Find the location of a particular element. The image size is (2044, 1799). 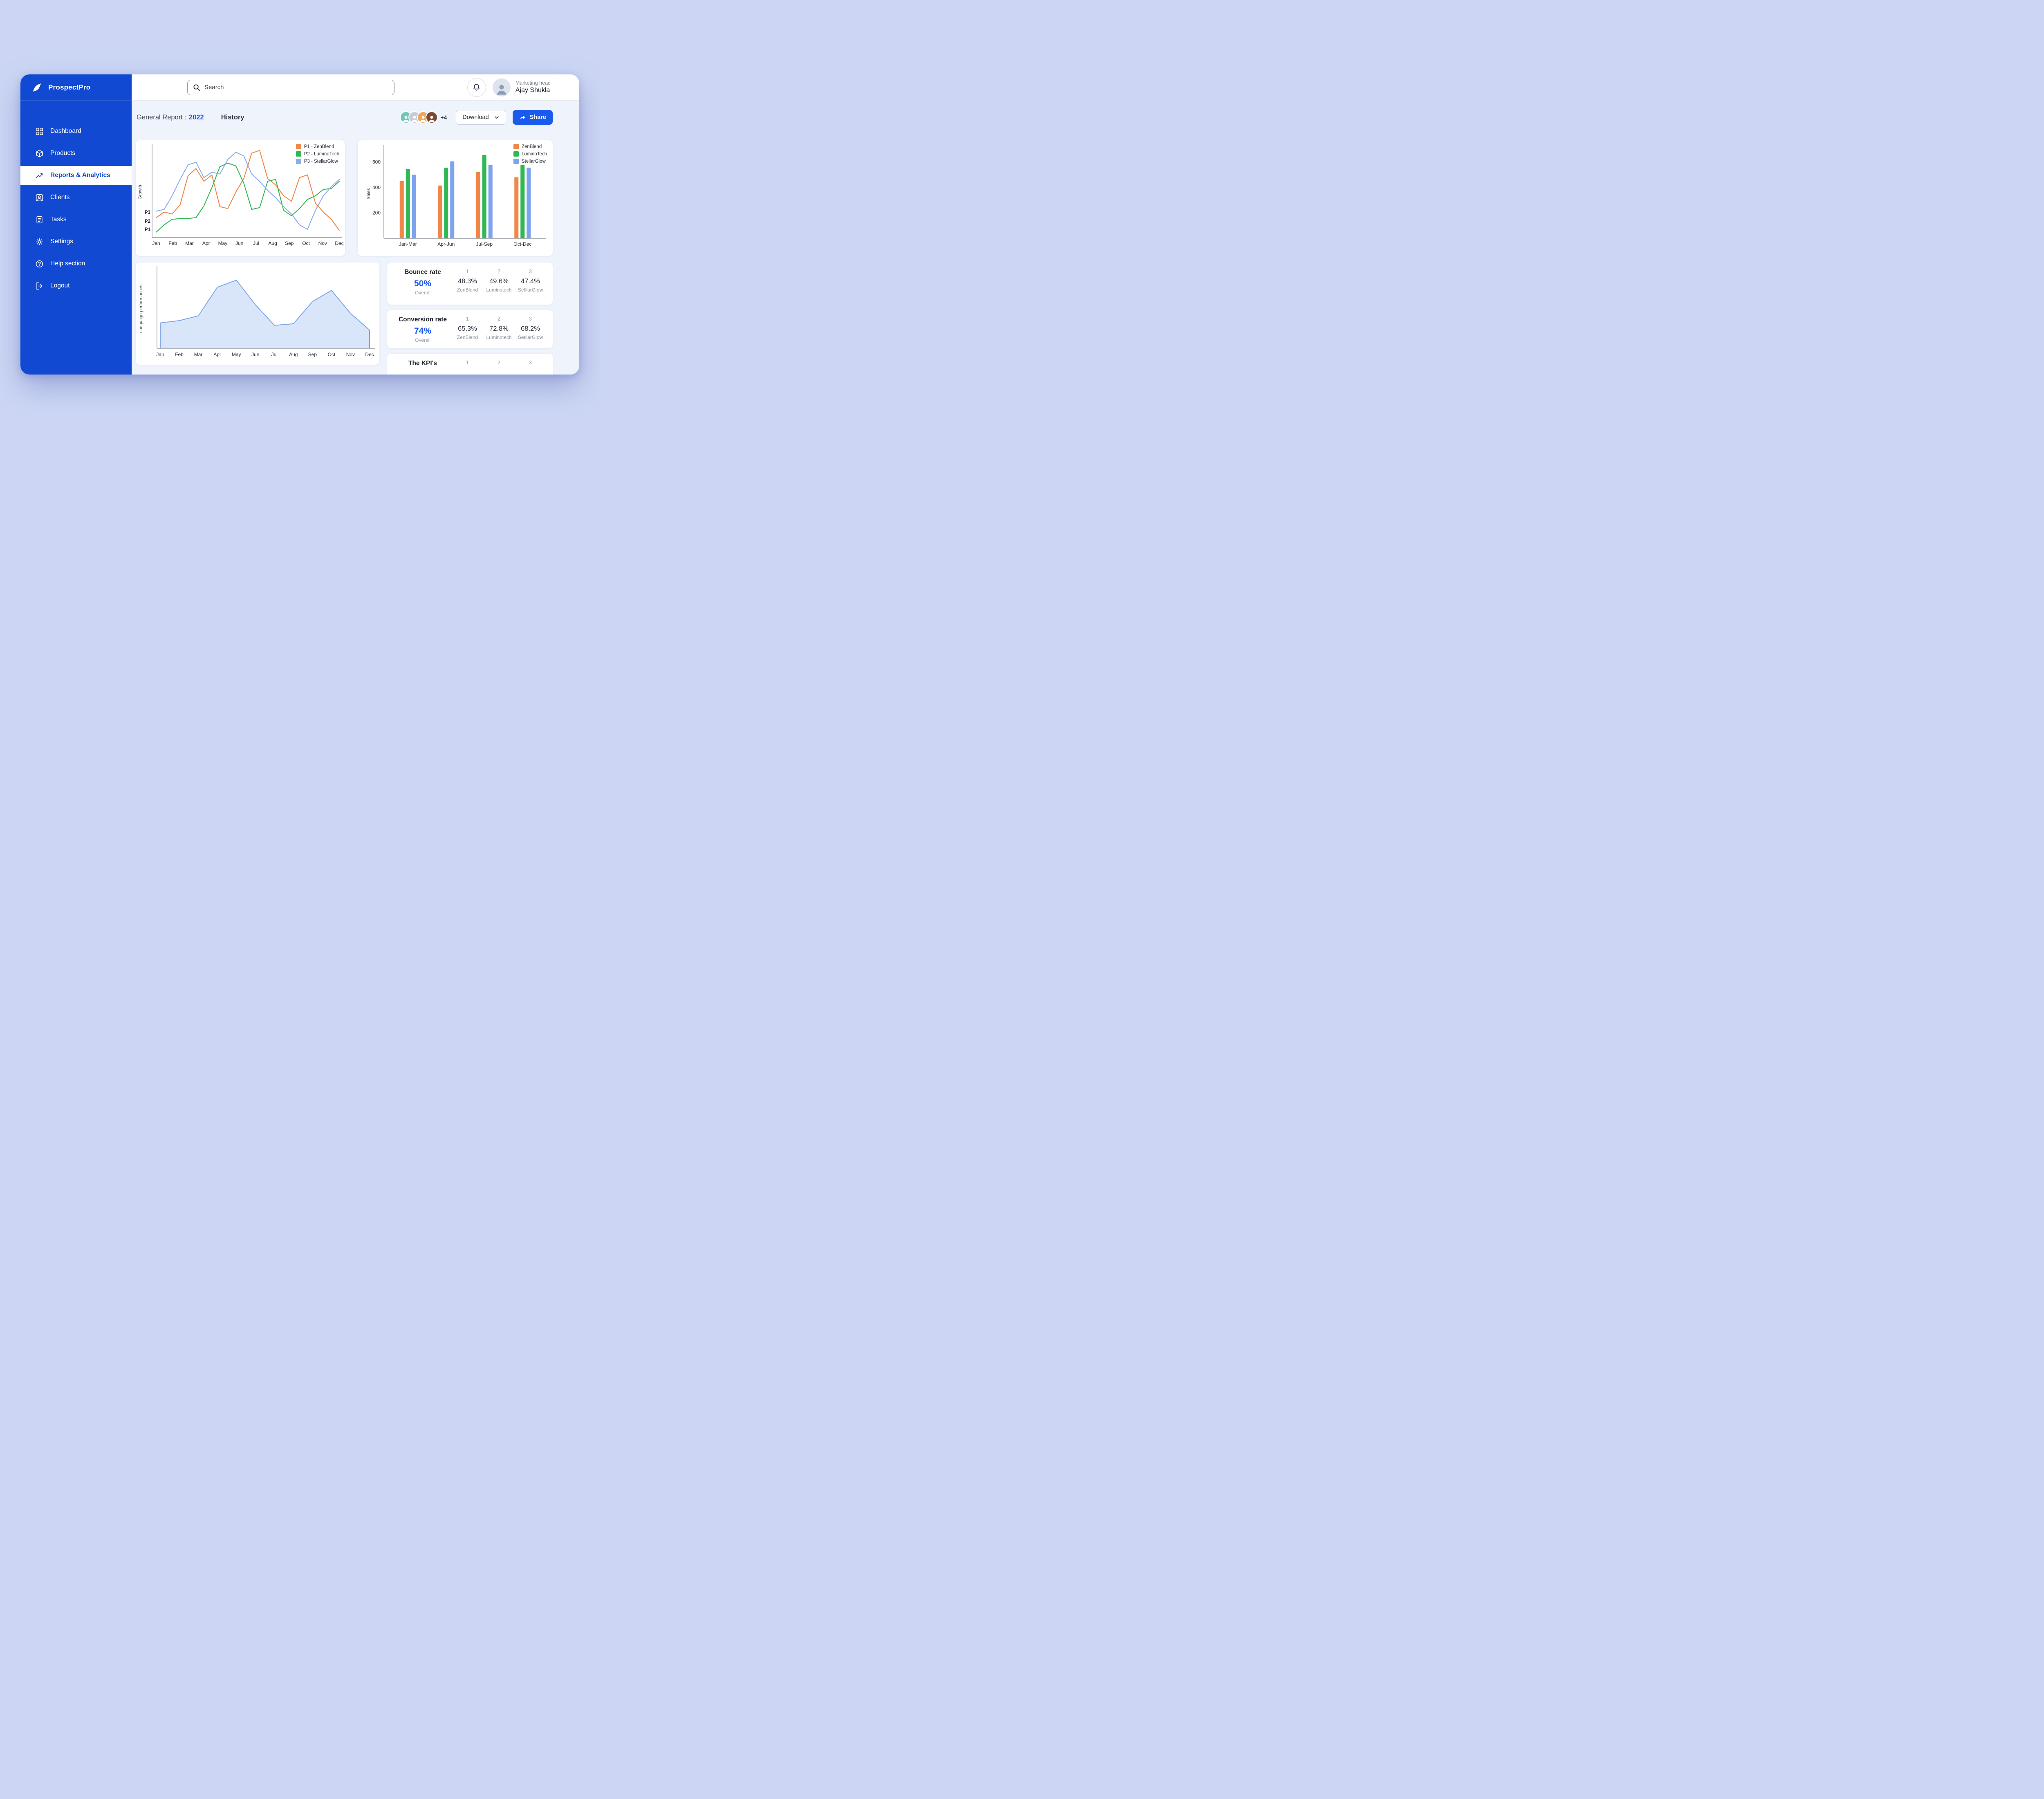

reports-icon is located at coordinates (40, 176).